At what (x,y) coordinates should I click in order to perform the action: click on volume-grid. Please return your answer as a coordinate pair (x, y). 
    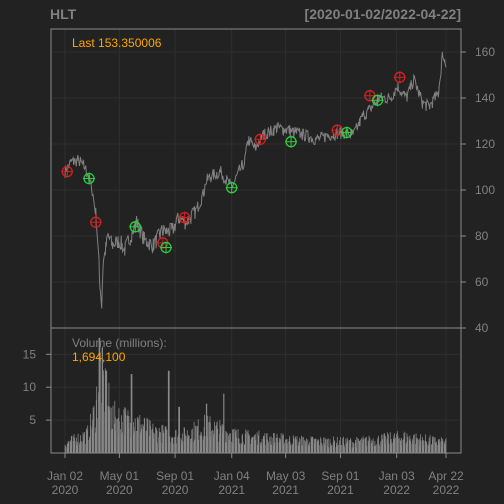
    Looking at the image, I should click on (256, 387).